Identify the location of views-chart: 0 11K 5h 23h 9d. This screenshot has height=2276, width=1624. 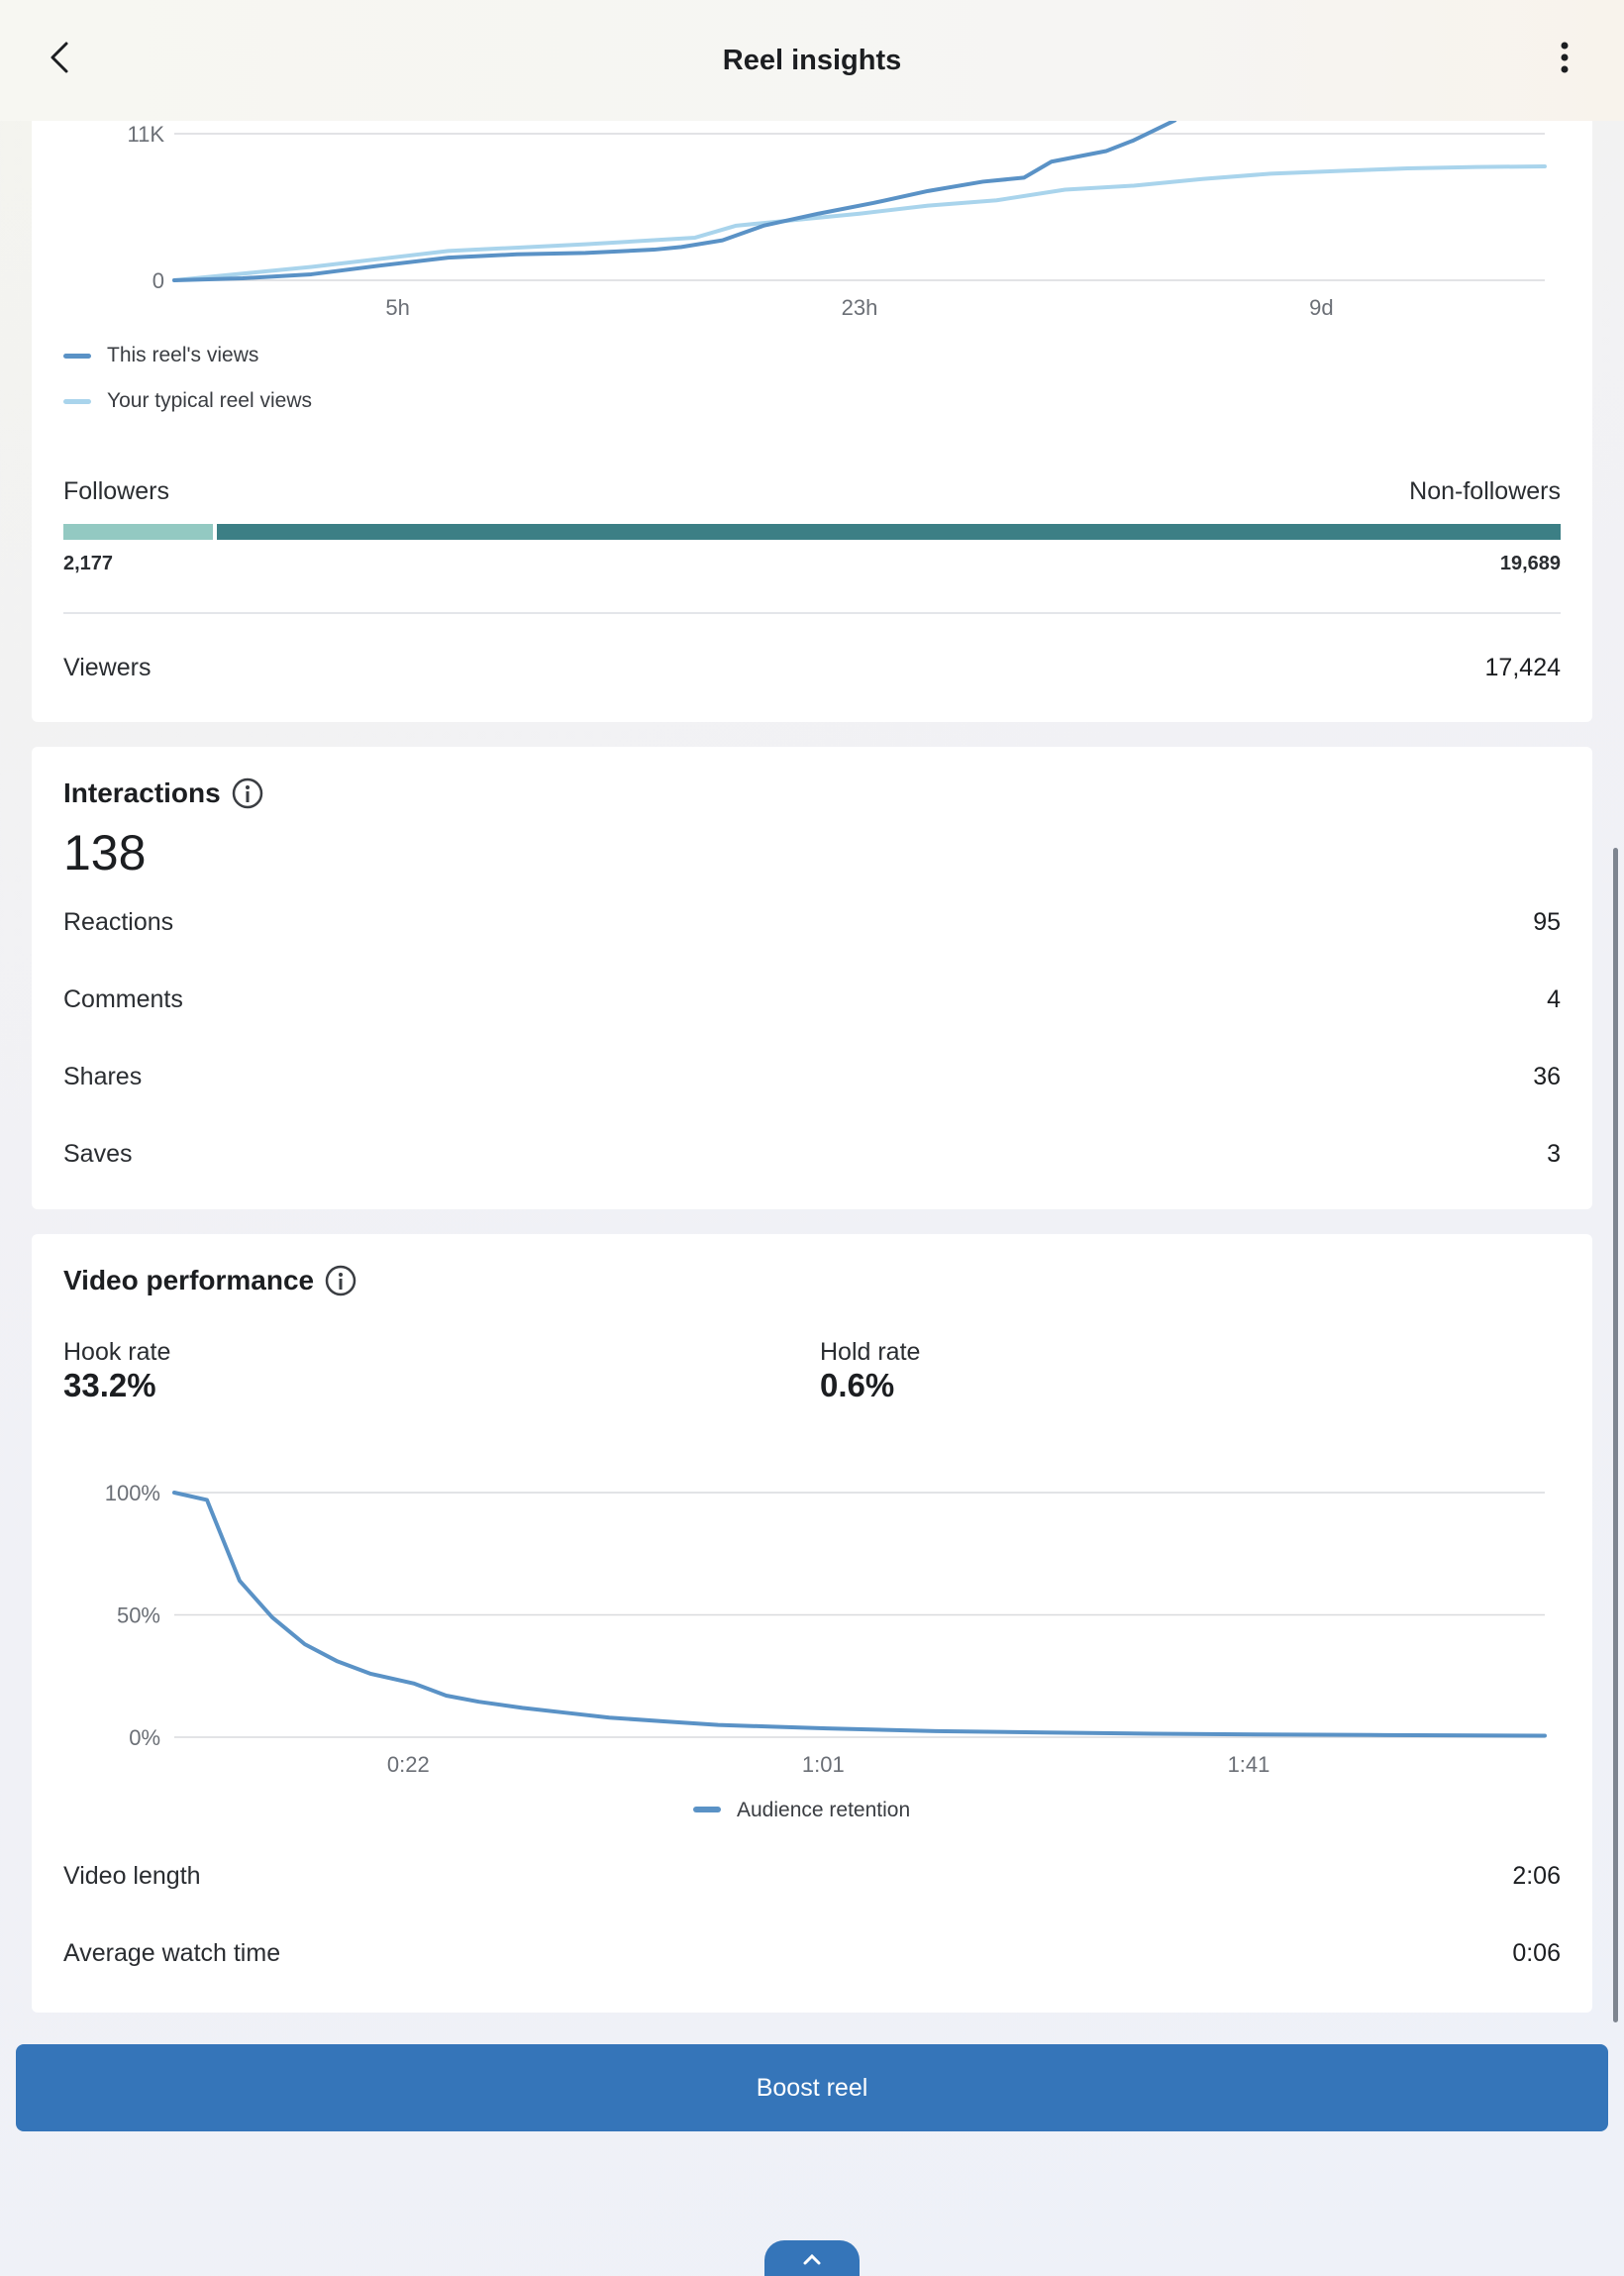
(837, 219).